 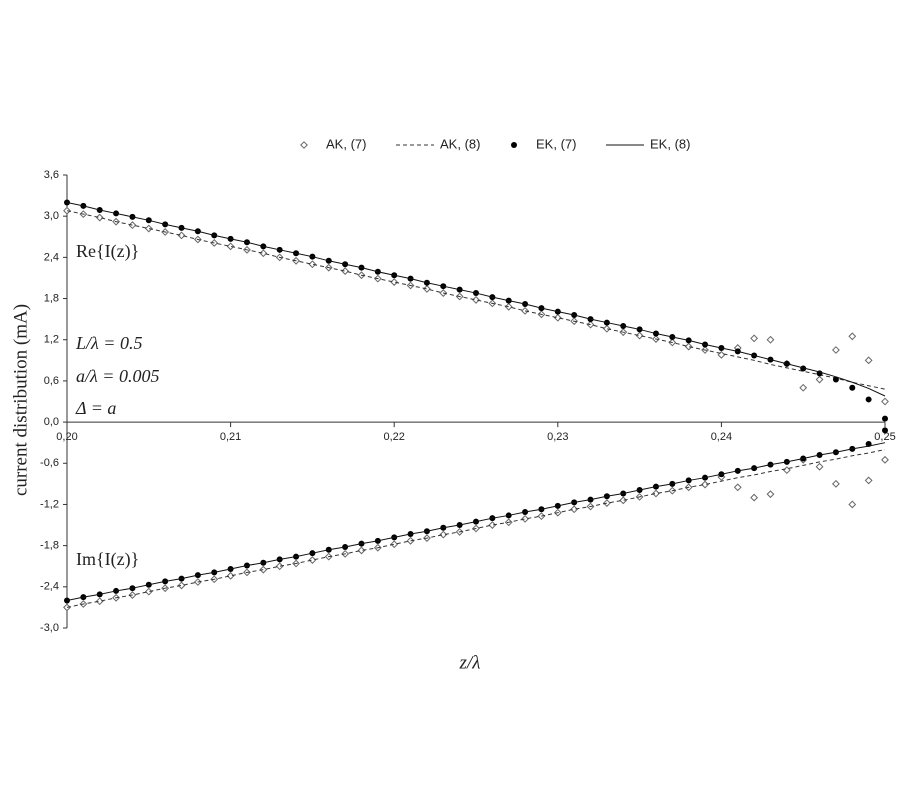 I want to click on x-tick-label: 0,24, so click(x=721, y=437).